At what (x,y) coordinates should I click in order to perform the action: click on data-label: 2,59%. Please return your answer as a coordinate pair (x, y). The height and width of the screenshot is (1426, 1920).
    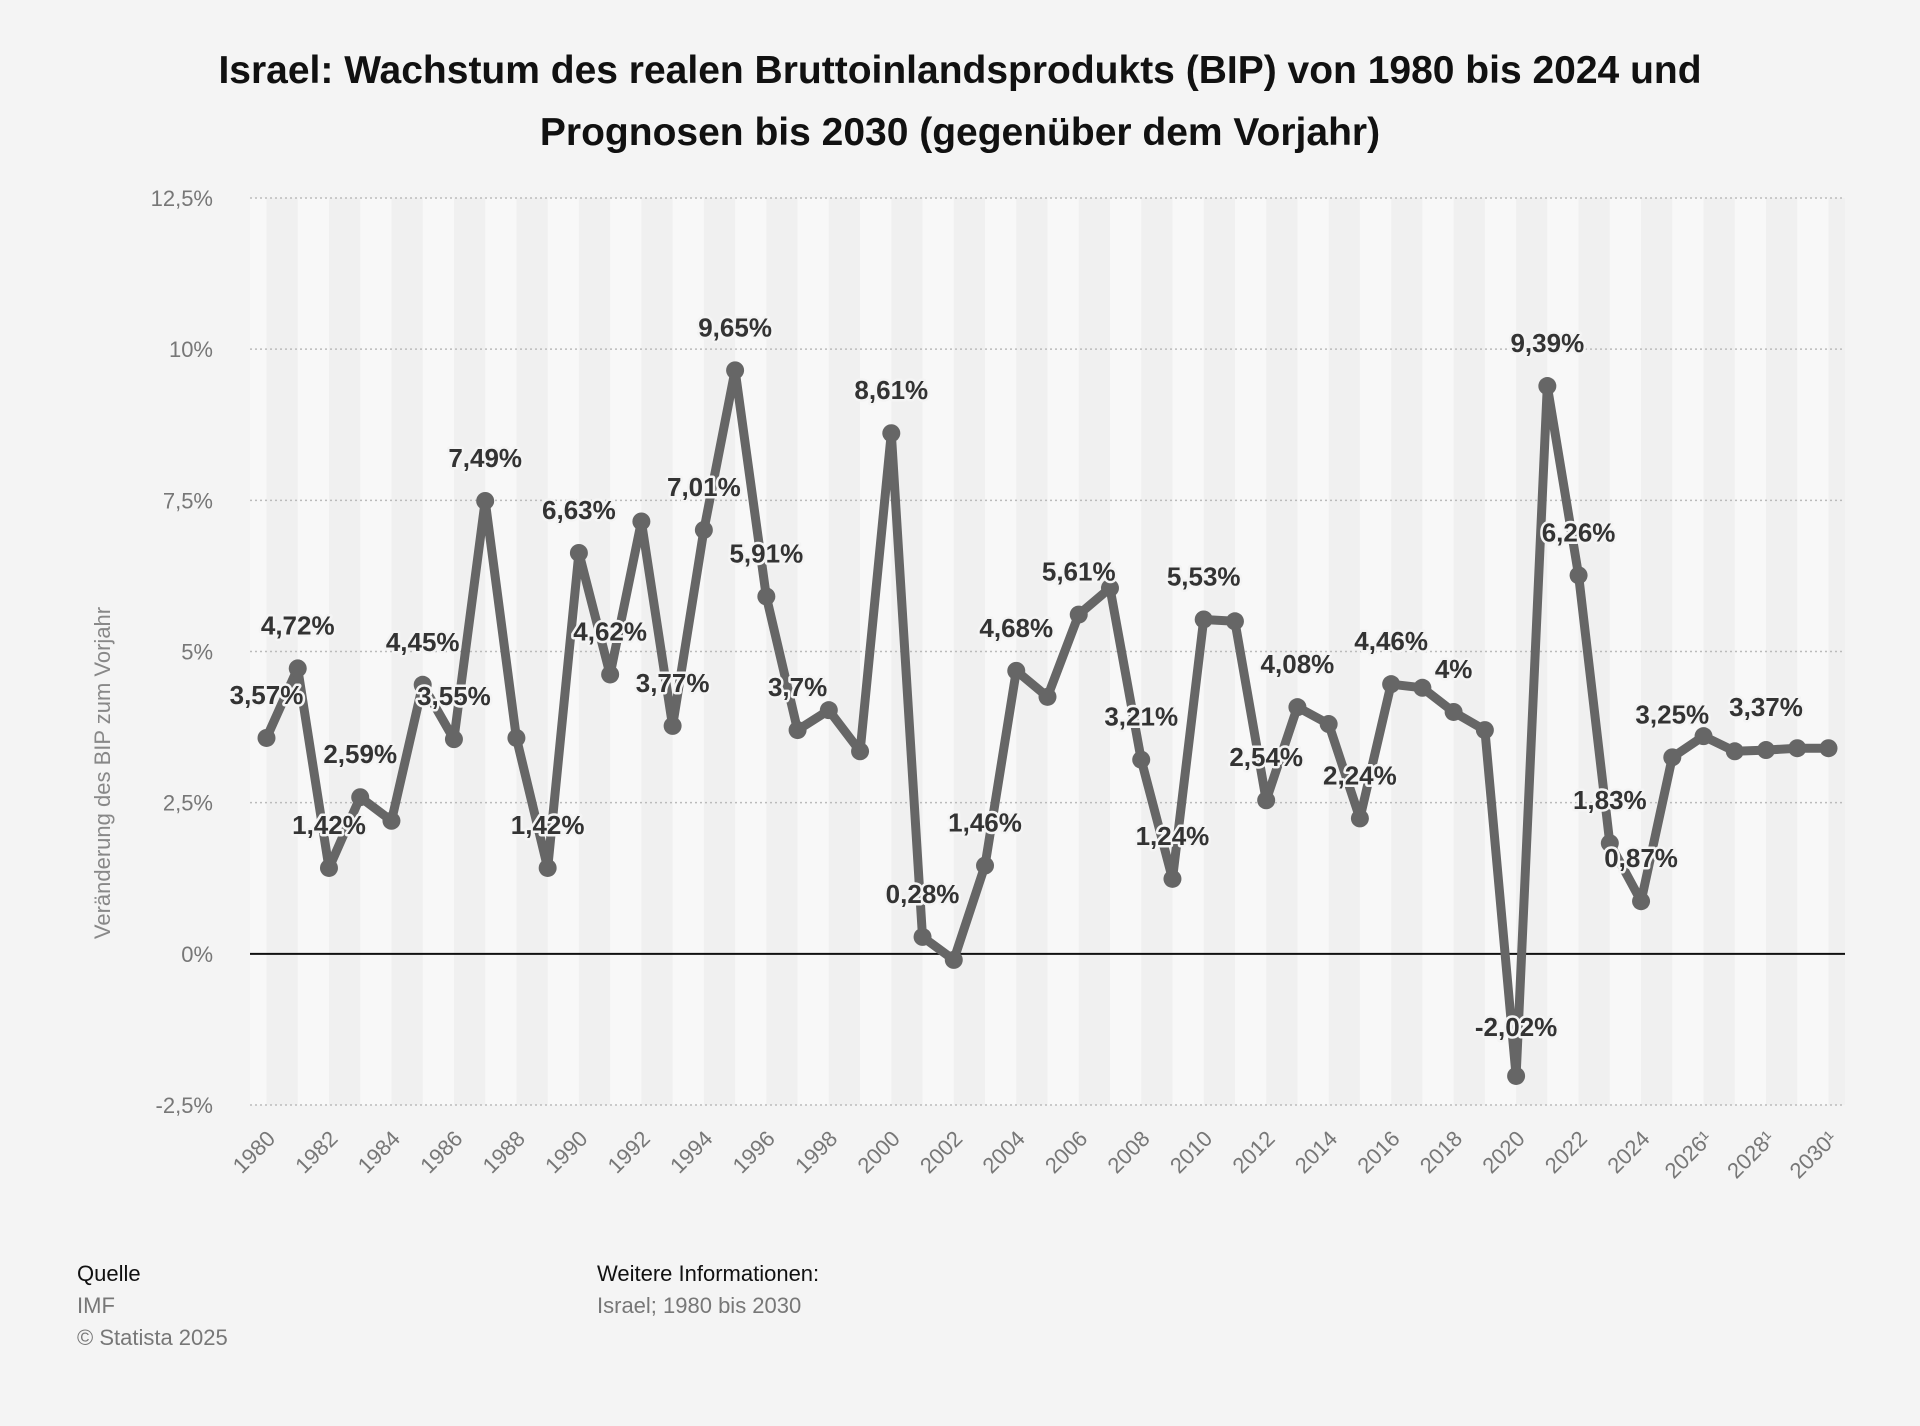
    Looking at the image, I should click on (360, 754).